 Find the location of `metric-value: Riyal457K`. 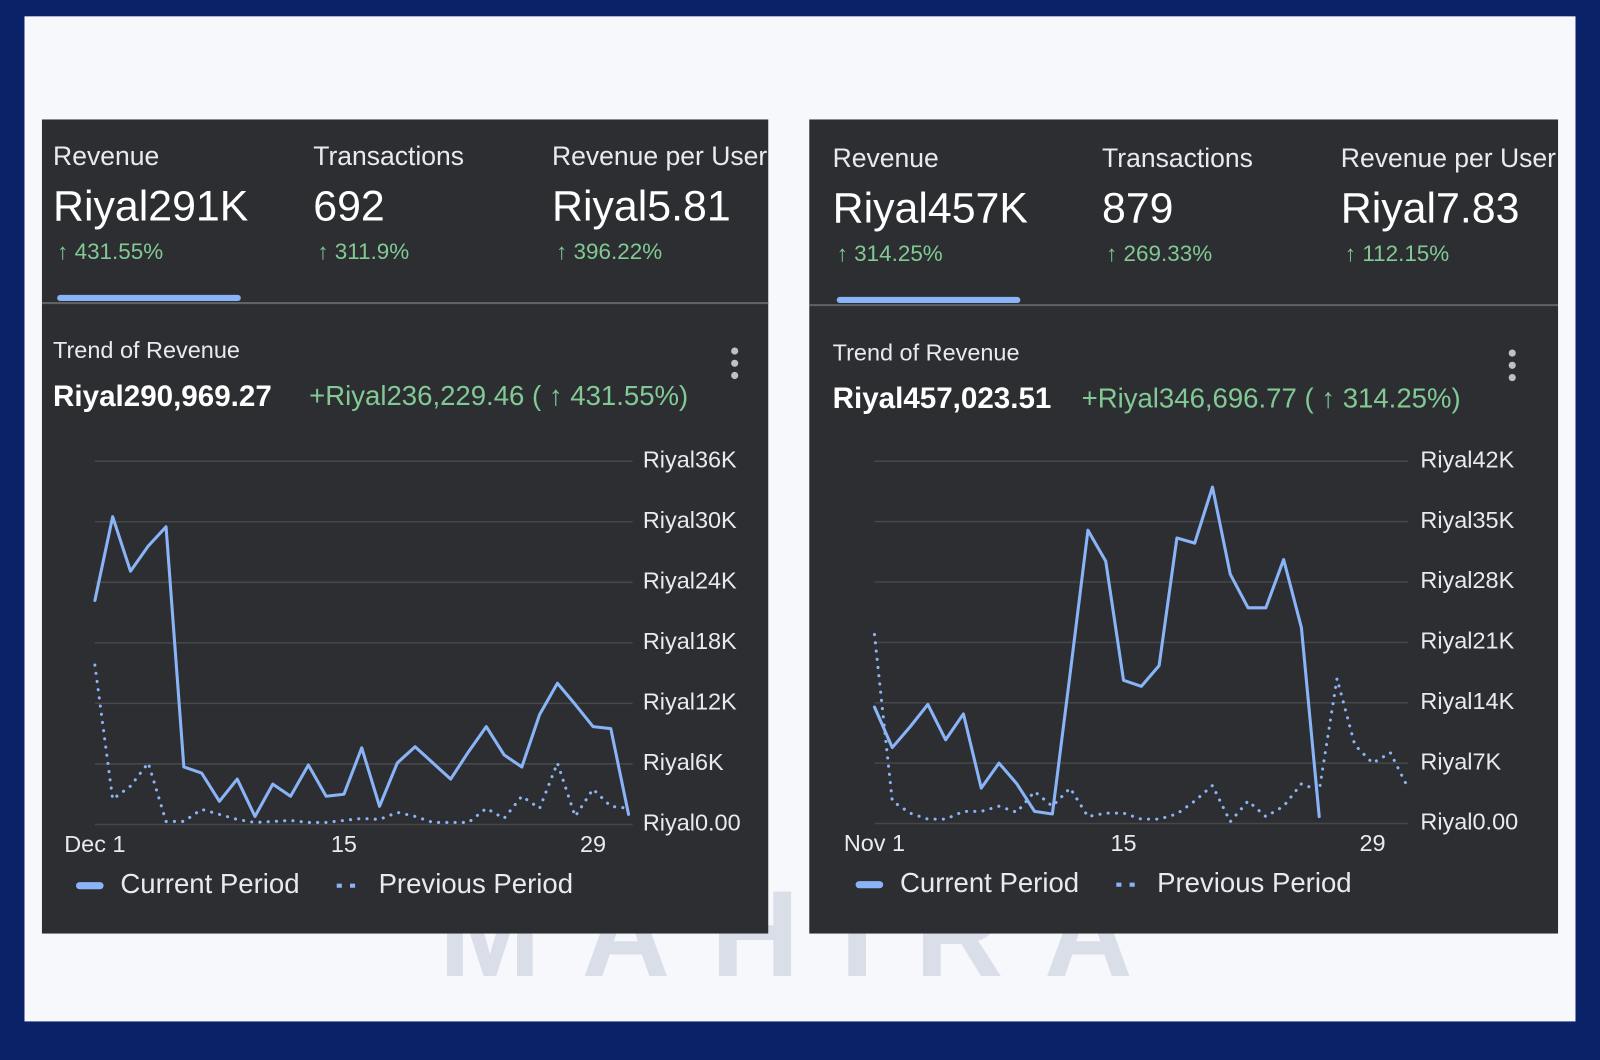

metric-value: Riyal457K is located at coordinates (931, 209).